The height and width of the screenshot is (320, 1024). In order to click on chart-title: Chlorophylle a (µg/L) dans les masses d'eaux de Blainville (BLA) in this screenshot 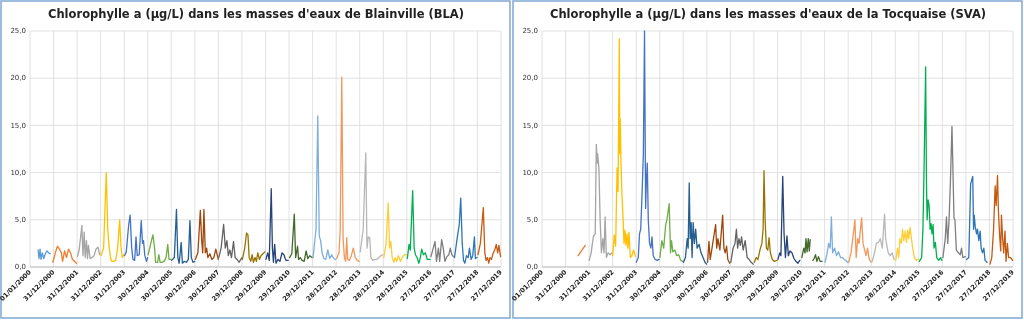, I will do `click(256, 14)`.